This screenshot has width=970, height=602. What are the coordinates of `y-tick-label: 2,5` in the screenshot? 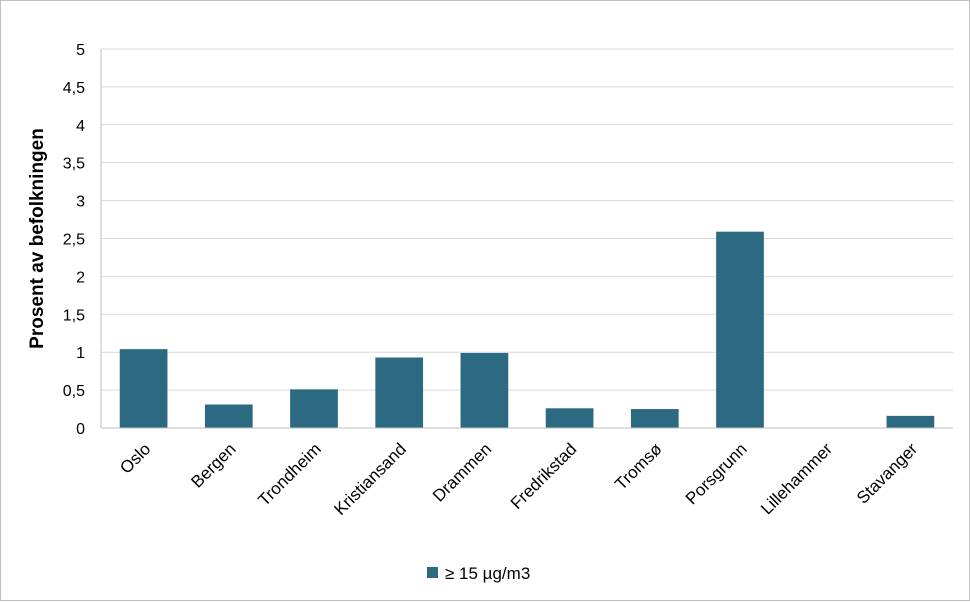 It's located at (74, 240).